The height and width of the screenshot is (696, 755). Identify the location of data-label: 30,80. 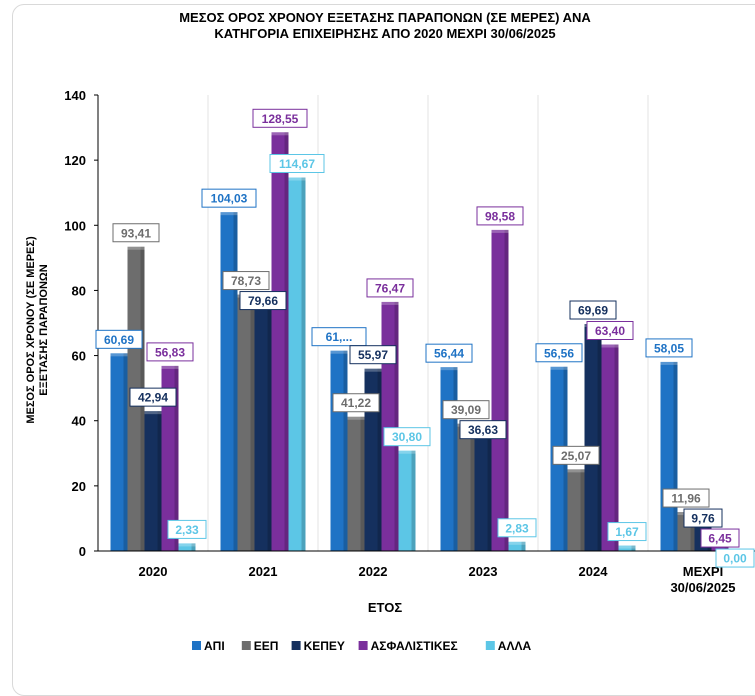
(407, 437).